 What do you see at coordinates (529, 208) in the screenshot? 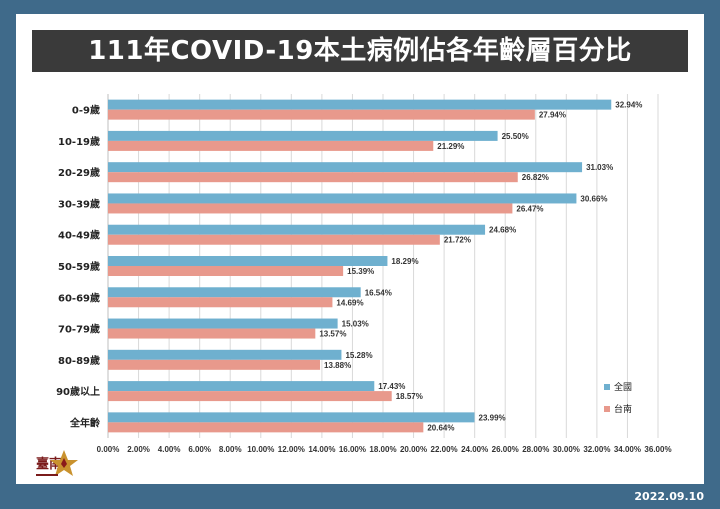
I see `data-label: 26.47%` at bounding box center [529, 208].